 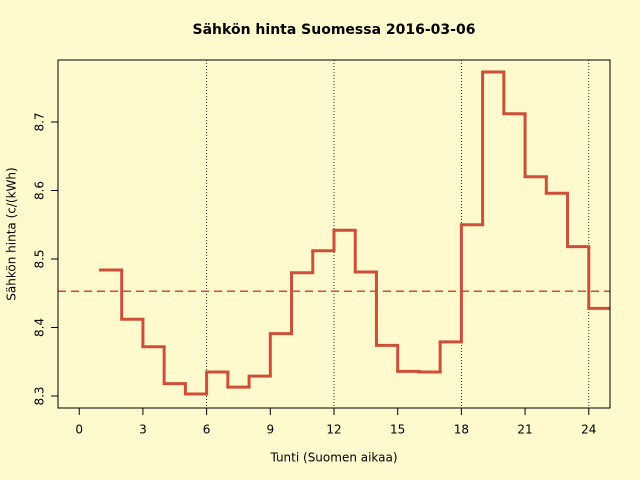 I want to click on y-tick-label: 8.3, so click(x=40, y=395).